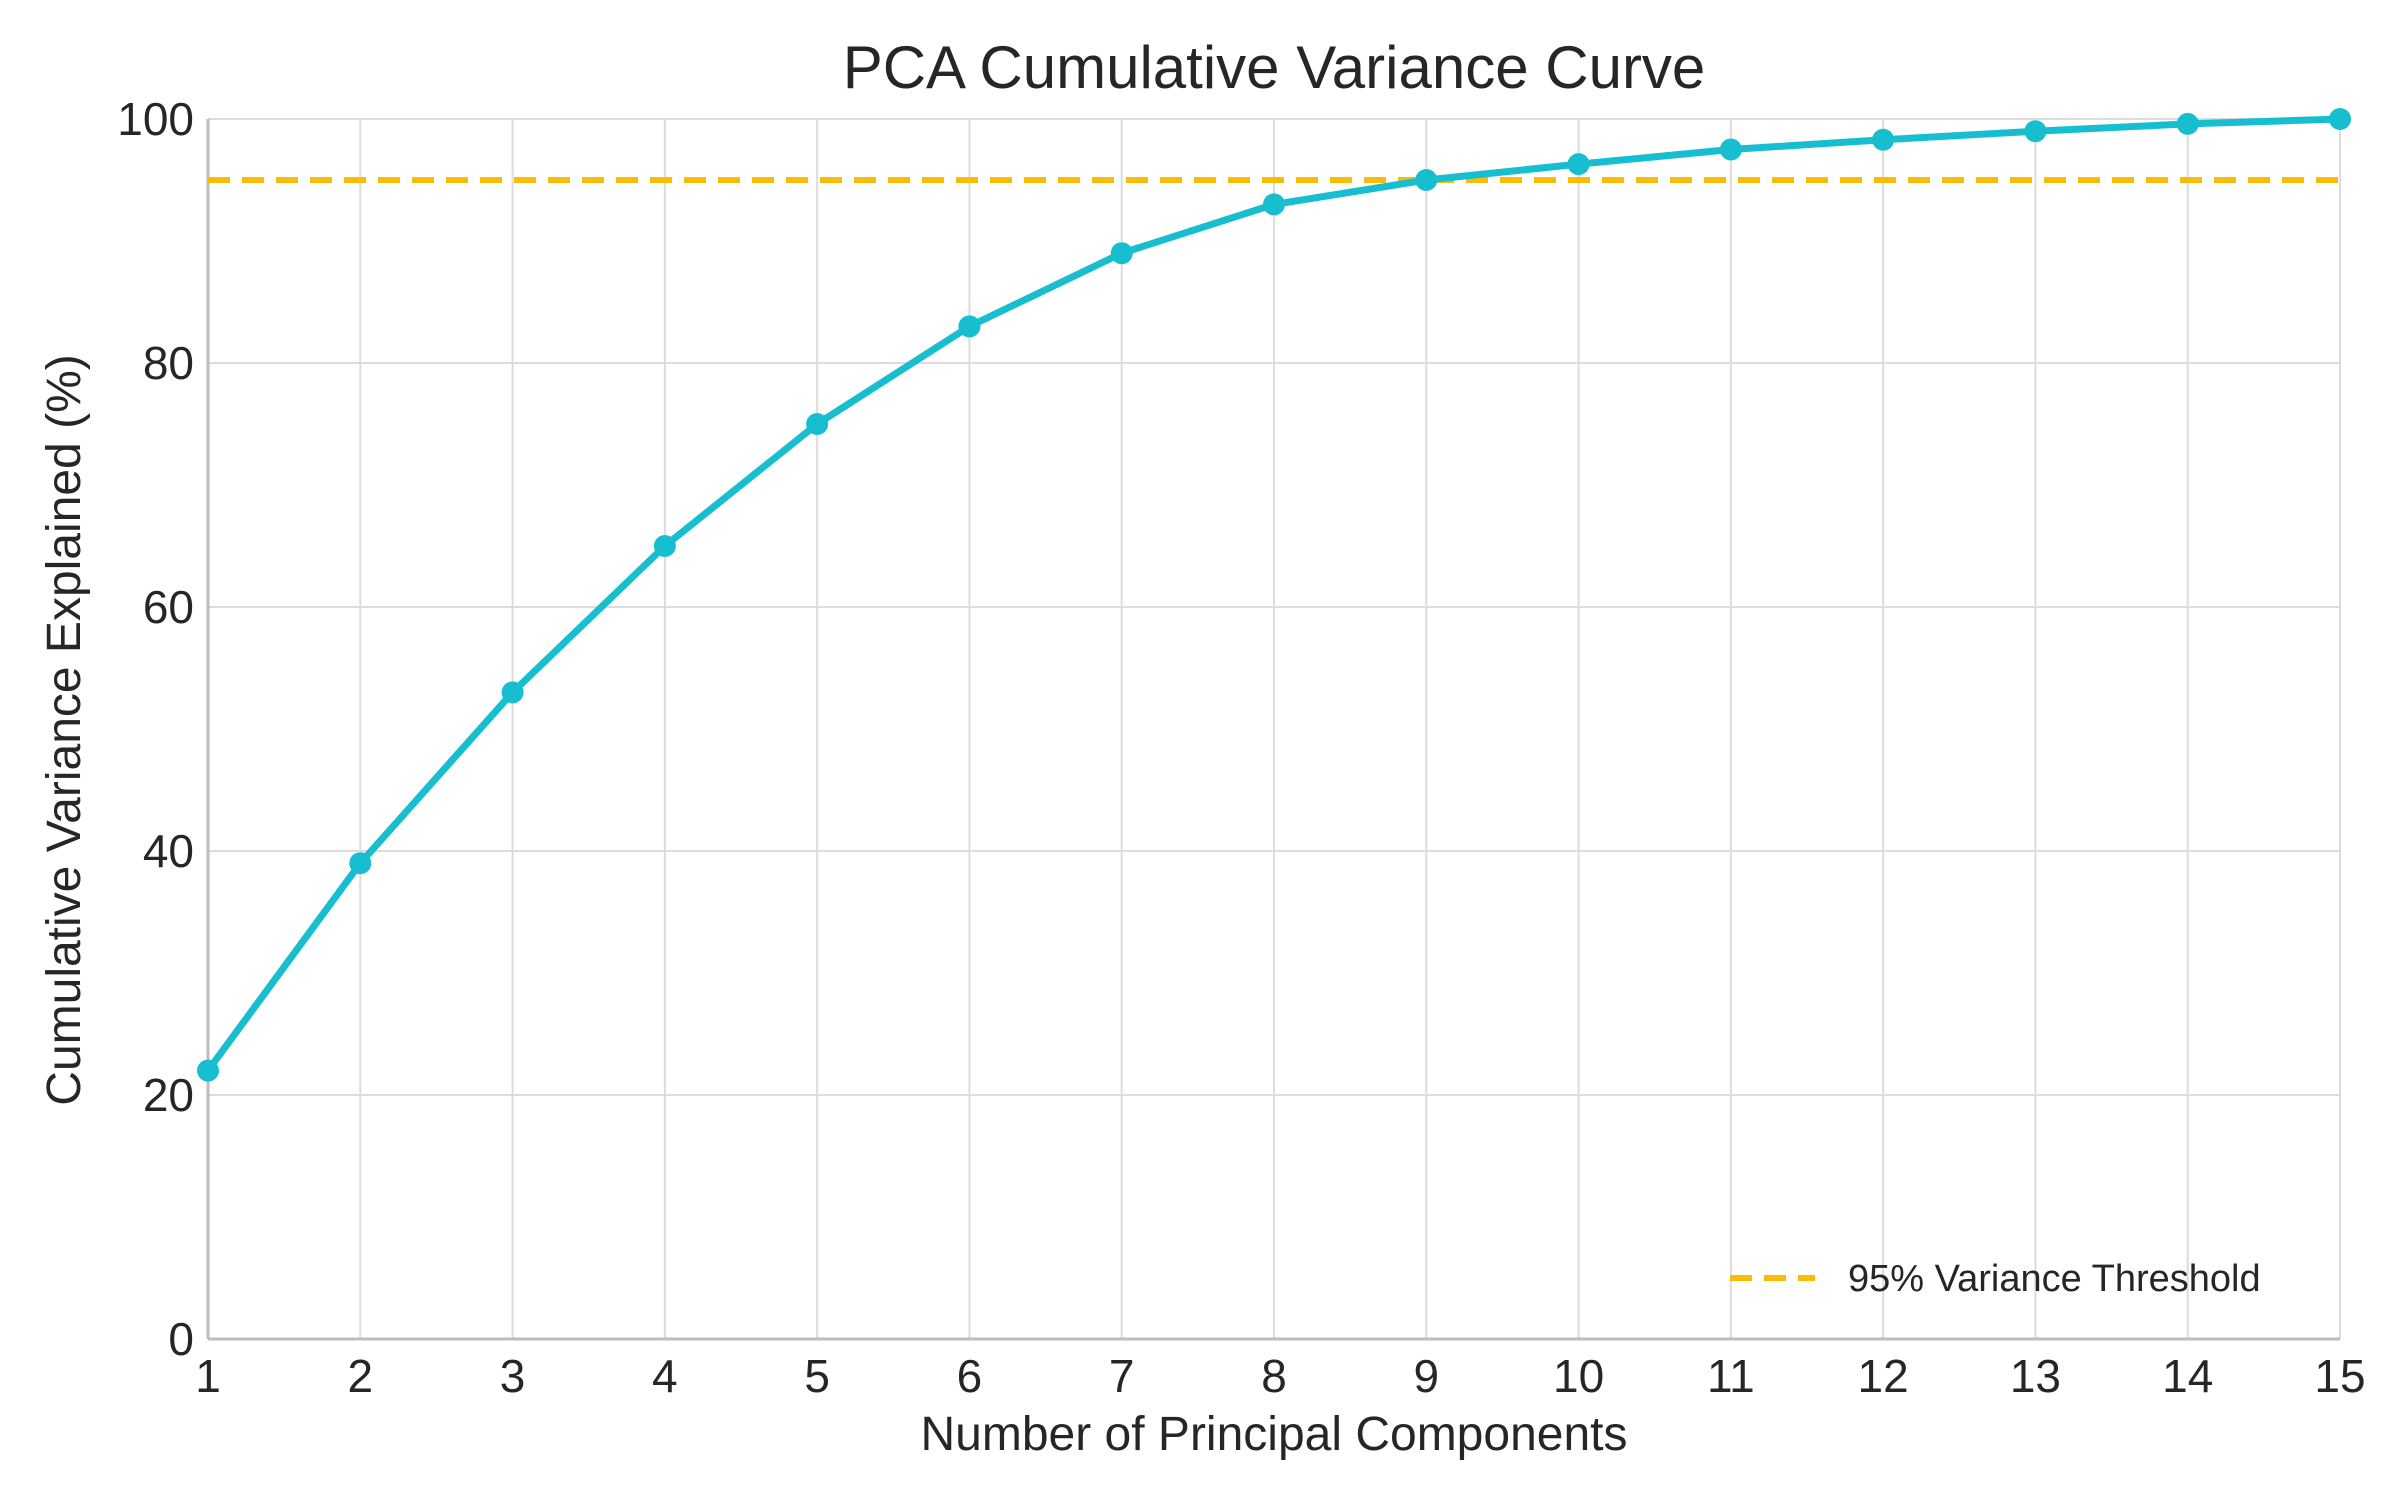  What do you see at coordinates (2035, 1376) in the screenshot?
I see `x-tick-label: 13` at bounding box center [2035, 1376].